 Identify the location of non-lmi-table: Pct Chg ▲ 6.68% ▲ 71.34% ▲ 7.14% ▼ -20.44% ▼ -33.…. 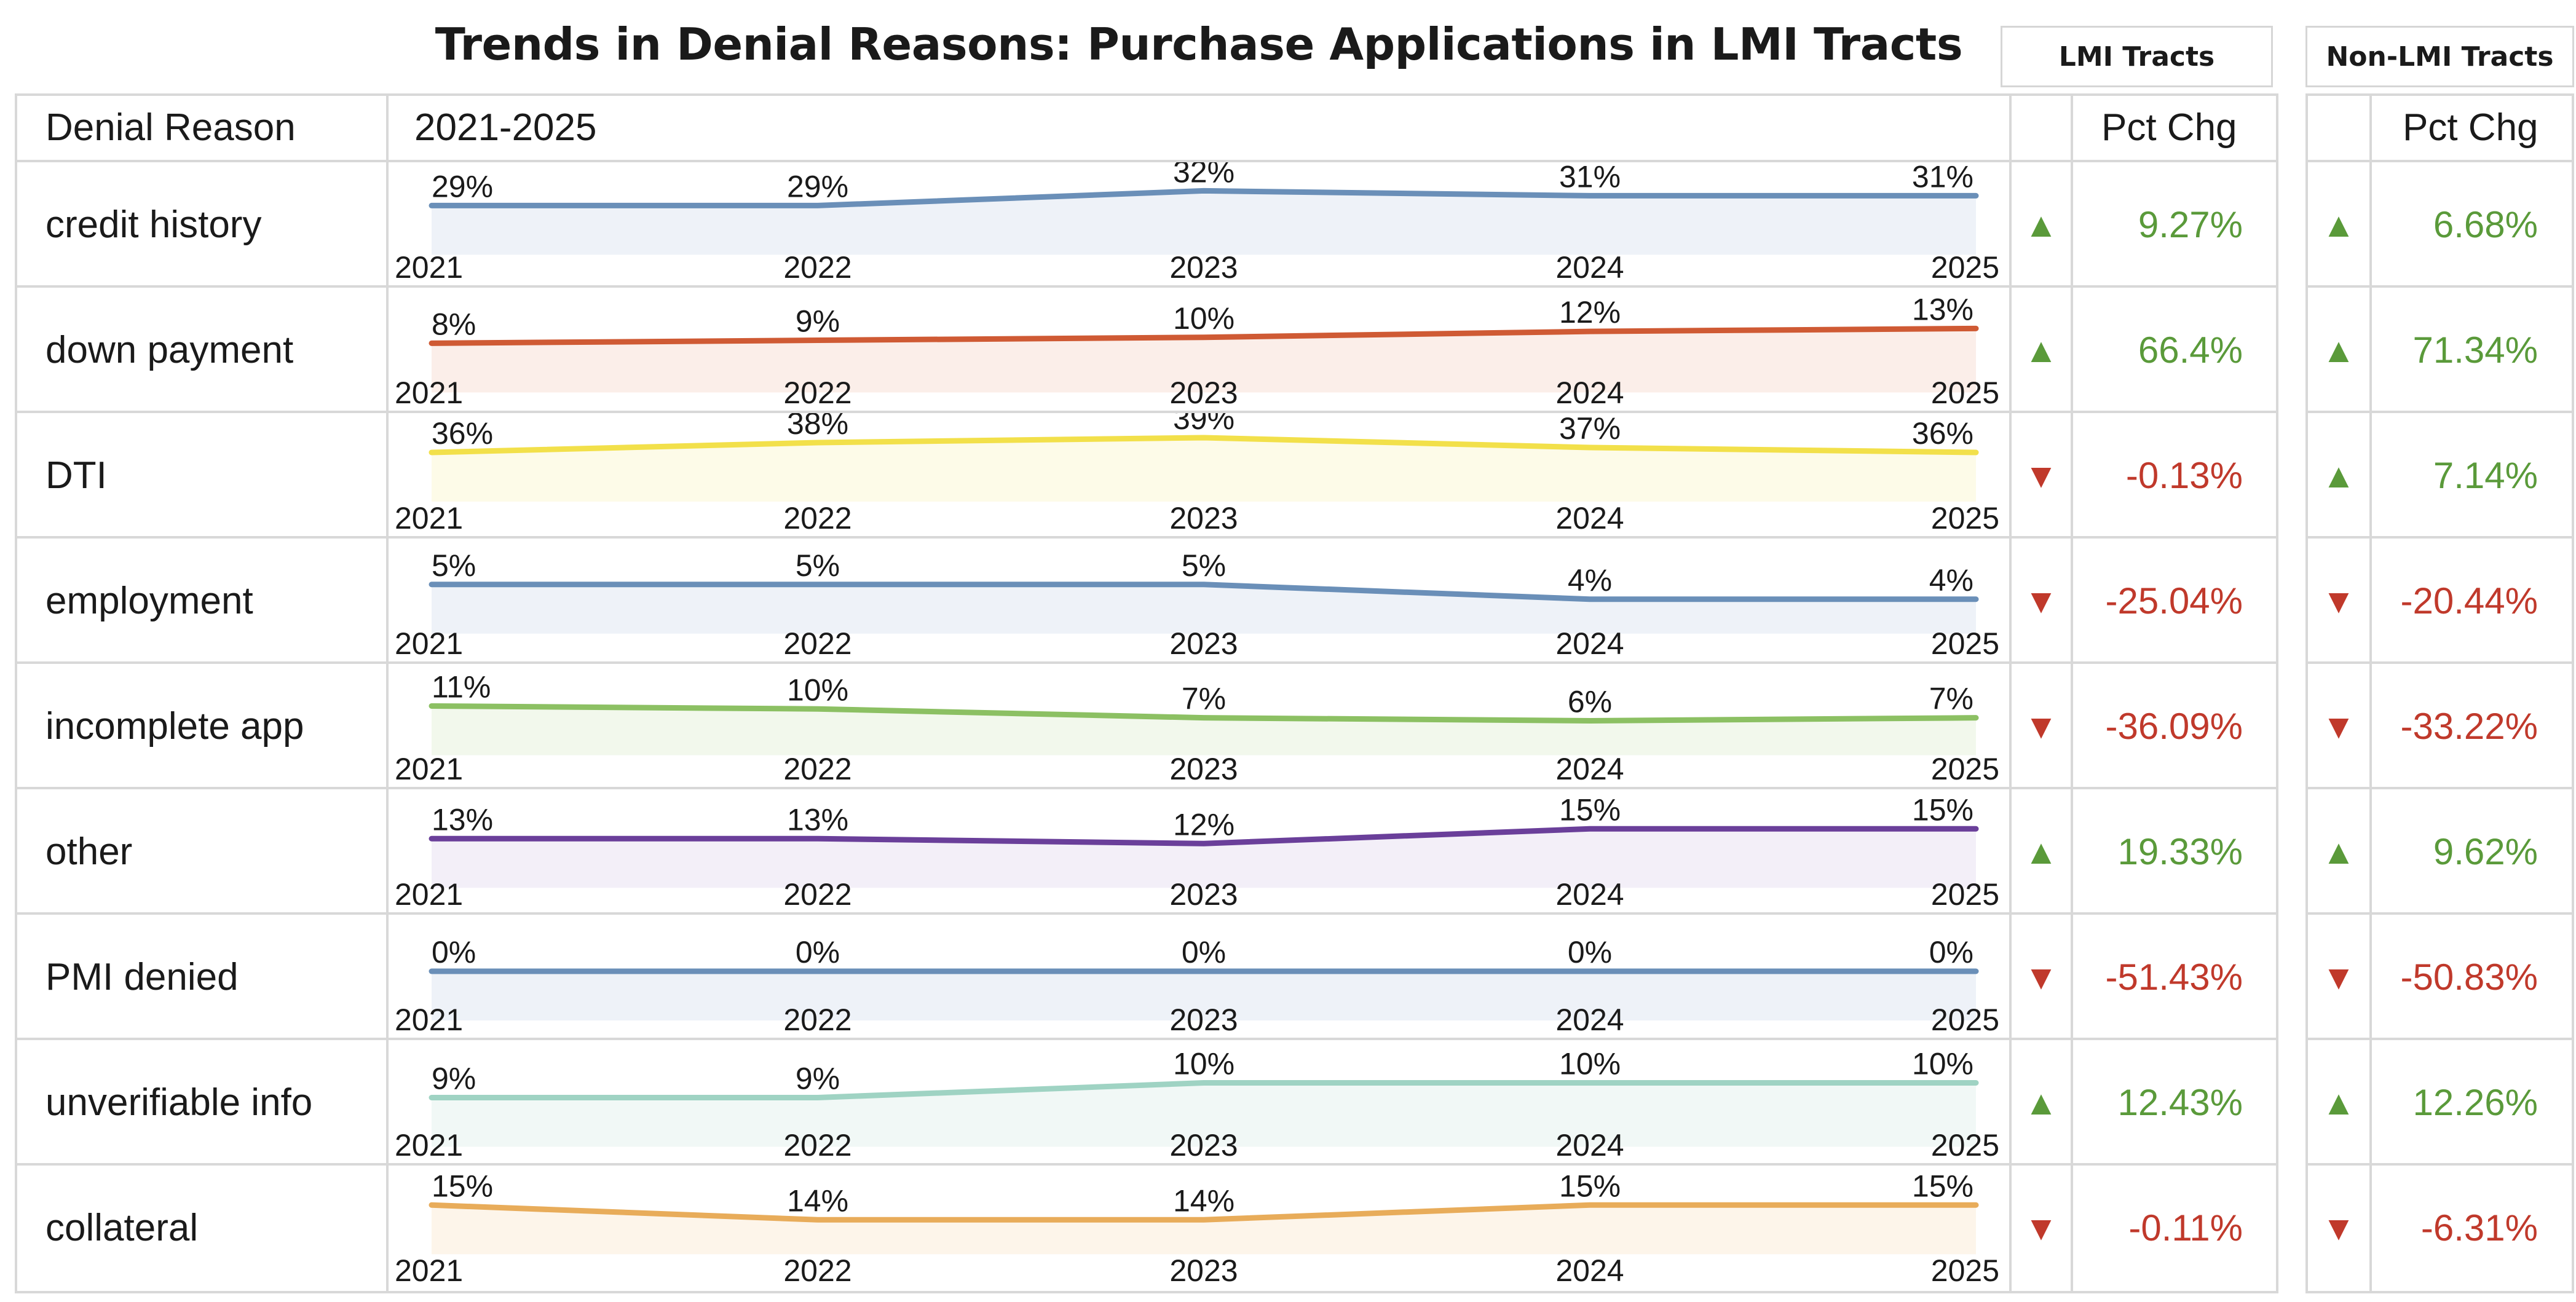
(2440, 693).